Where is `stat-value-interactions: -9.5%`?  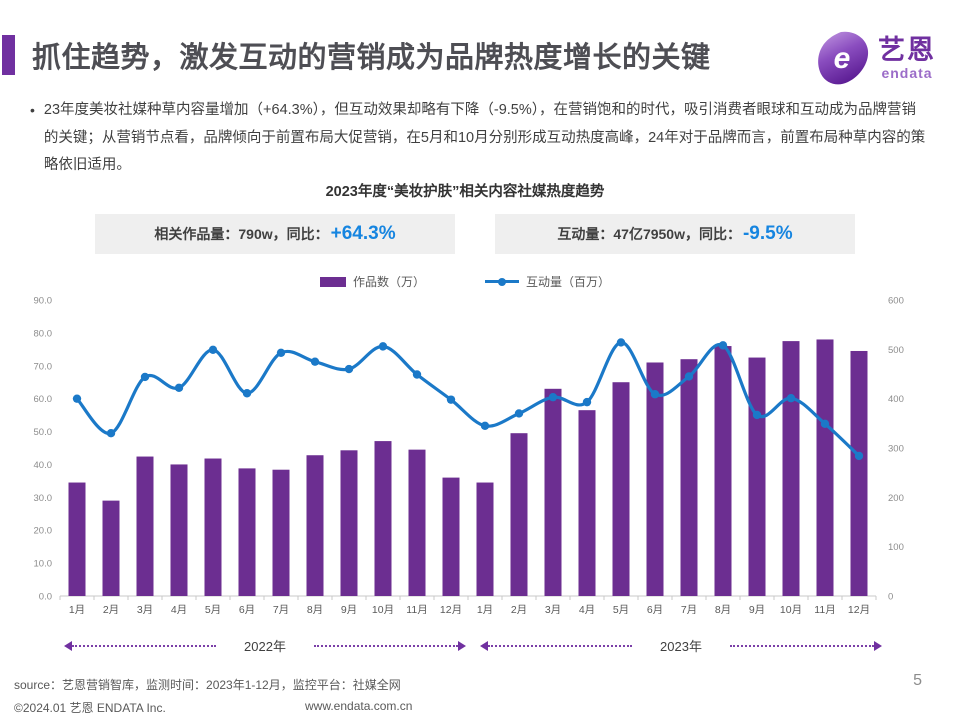 stat-value-interactions: -9.5% is located at coordinates (767, 233).